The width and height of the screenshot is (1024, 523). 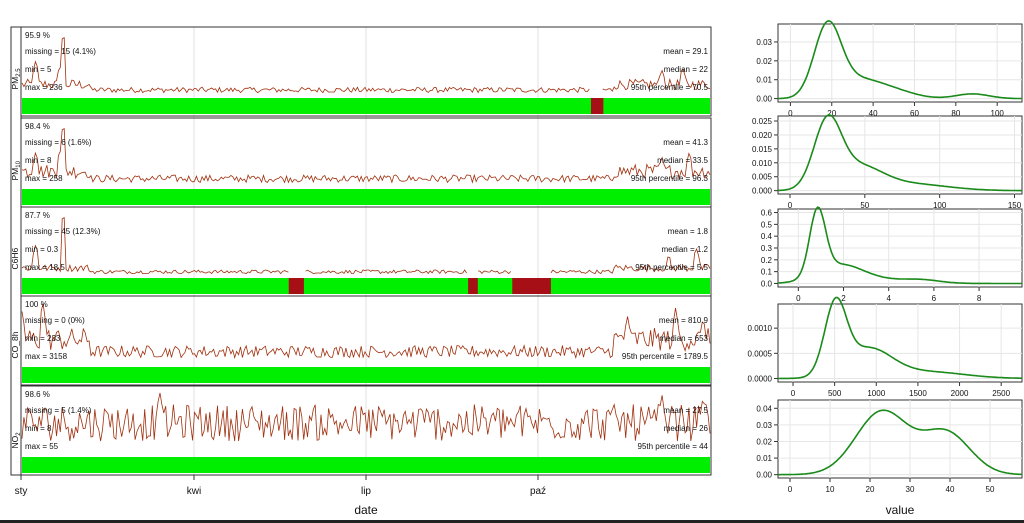 What do you see at coordinates (43, 338) in the screenshot?
I see `ts-min-label: min = 233` at bounding box center [43, 338].